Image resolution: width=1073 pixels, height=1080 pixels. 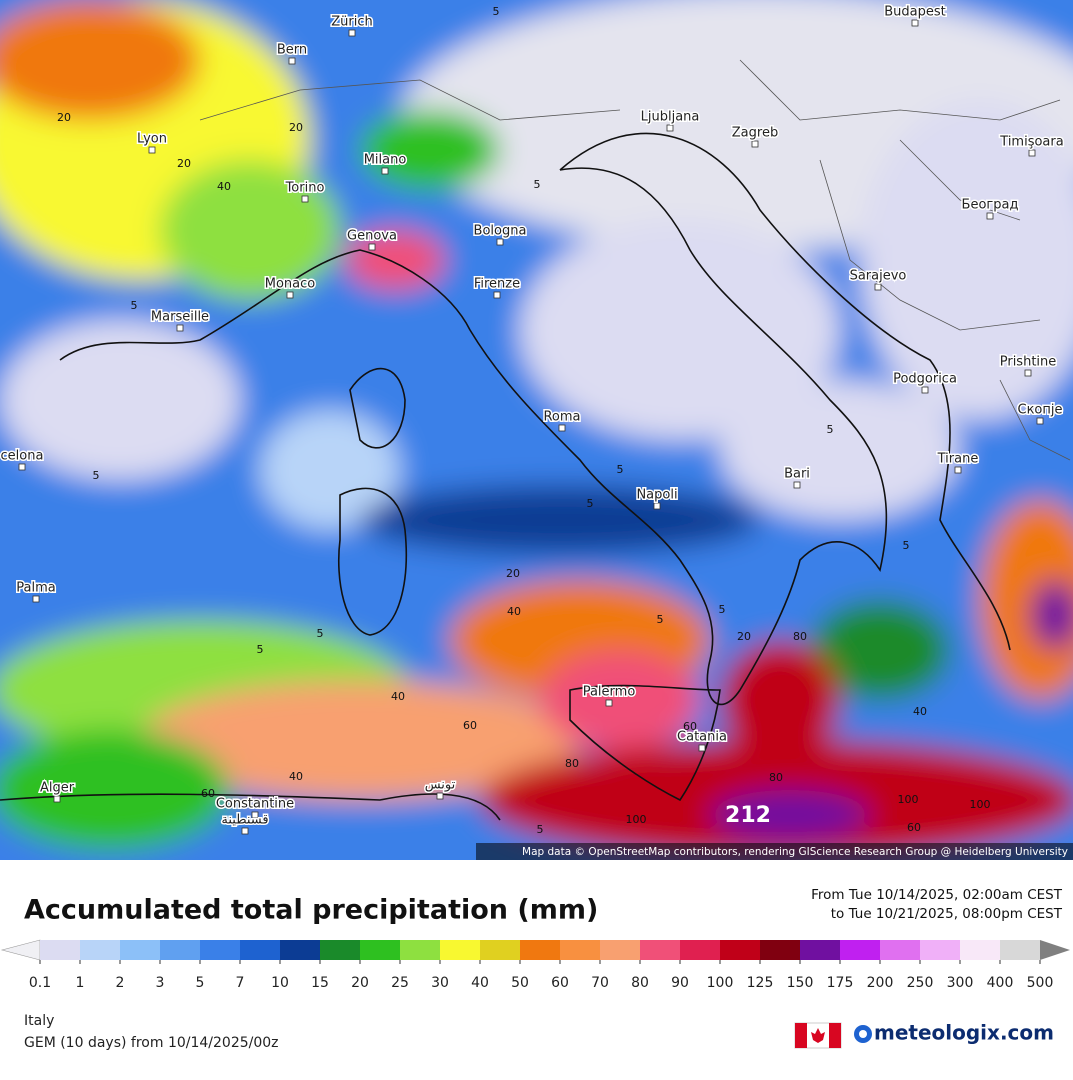 What do you see at coordinates (20, 950) in the screenshot?
I see `legend-under-arrow` at bounding box center [20, 950].